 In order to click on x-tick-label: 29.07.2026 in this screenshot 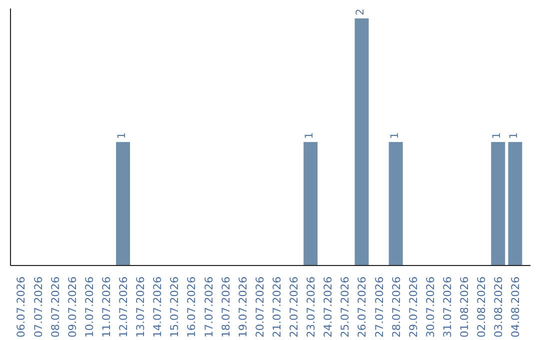, I will do `click(413, 307)`.